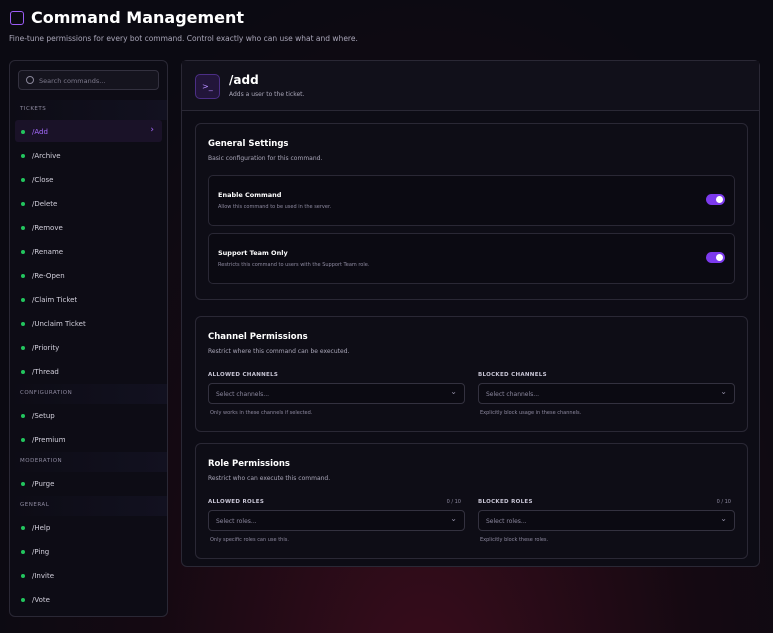 The image size is (773, 633). What do you see at coordinates (505, 502) in the screenshot?
I see `field-label: BLOCKED ROLES` at bounding box center [505, 502].